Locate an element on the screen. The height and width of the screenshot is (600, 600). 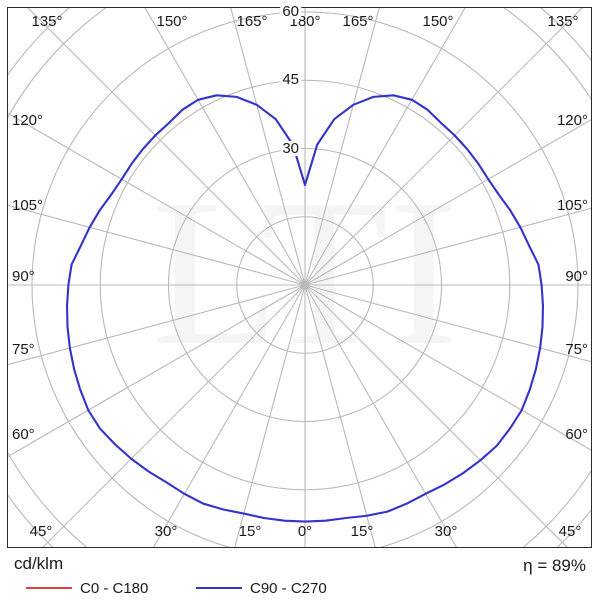
angle-label-right-0: 120° is located at coordinates (572, 120).